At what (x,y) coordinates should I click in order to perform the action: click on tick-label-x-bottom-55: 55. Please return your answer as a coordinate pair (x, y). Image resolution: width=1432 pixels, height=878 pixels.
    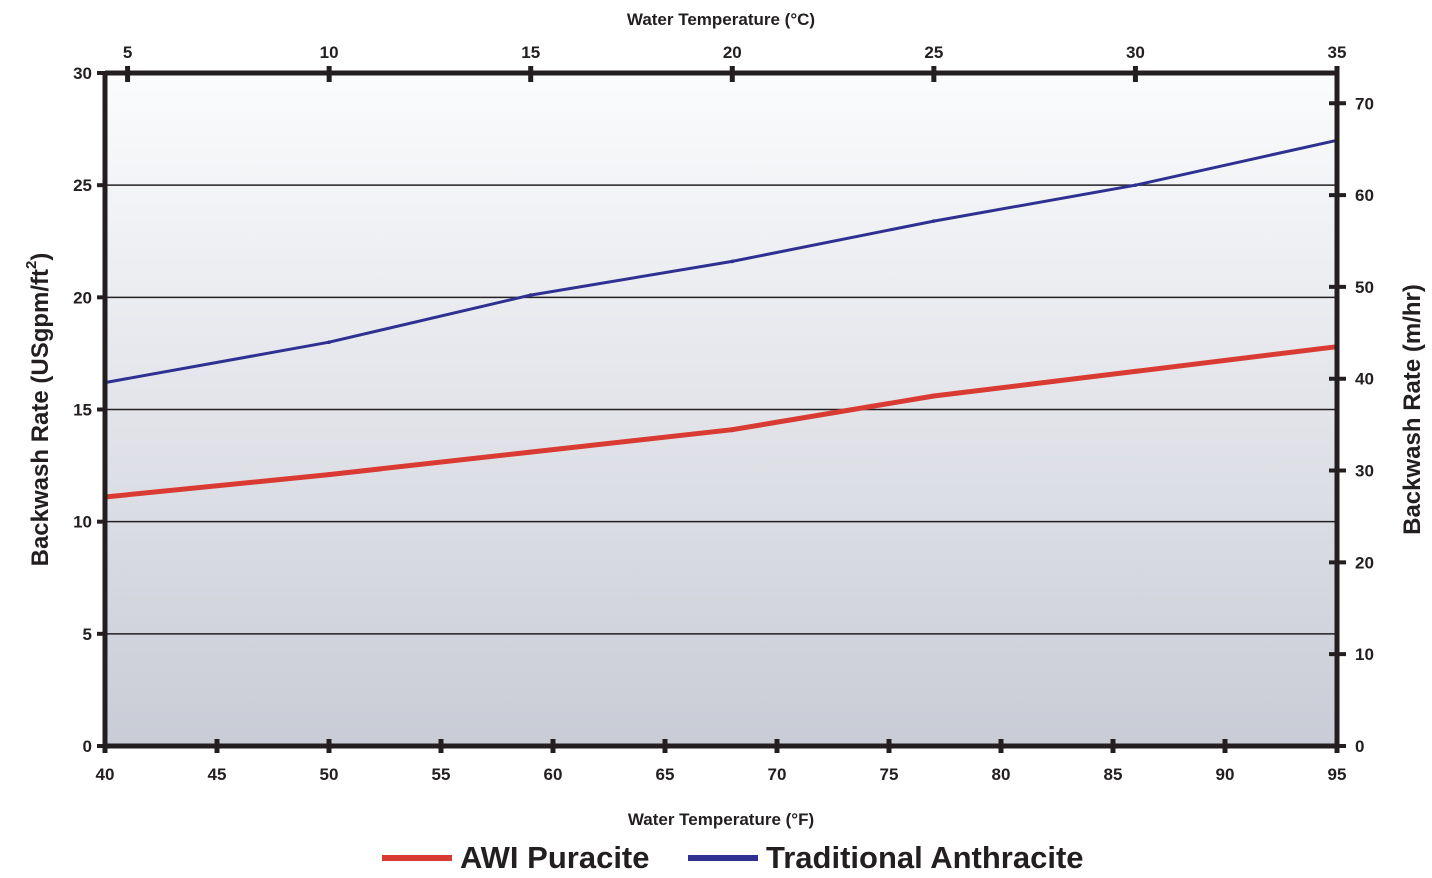
    Looking at the image, I should click on (441, 774).